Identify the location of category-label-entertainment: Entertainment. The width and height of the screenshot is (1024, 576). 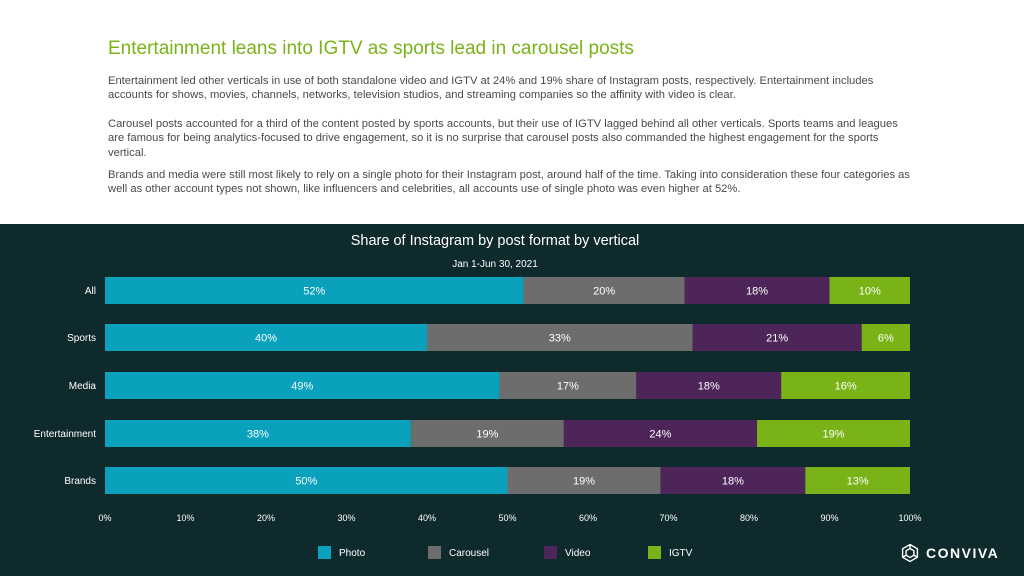
(65, 434).